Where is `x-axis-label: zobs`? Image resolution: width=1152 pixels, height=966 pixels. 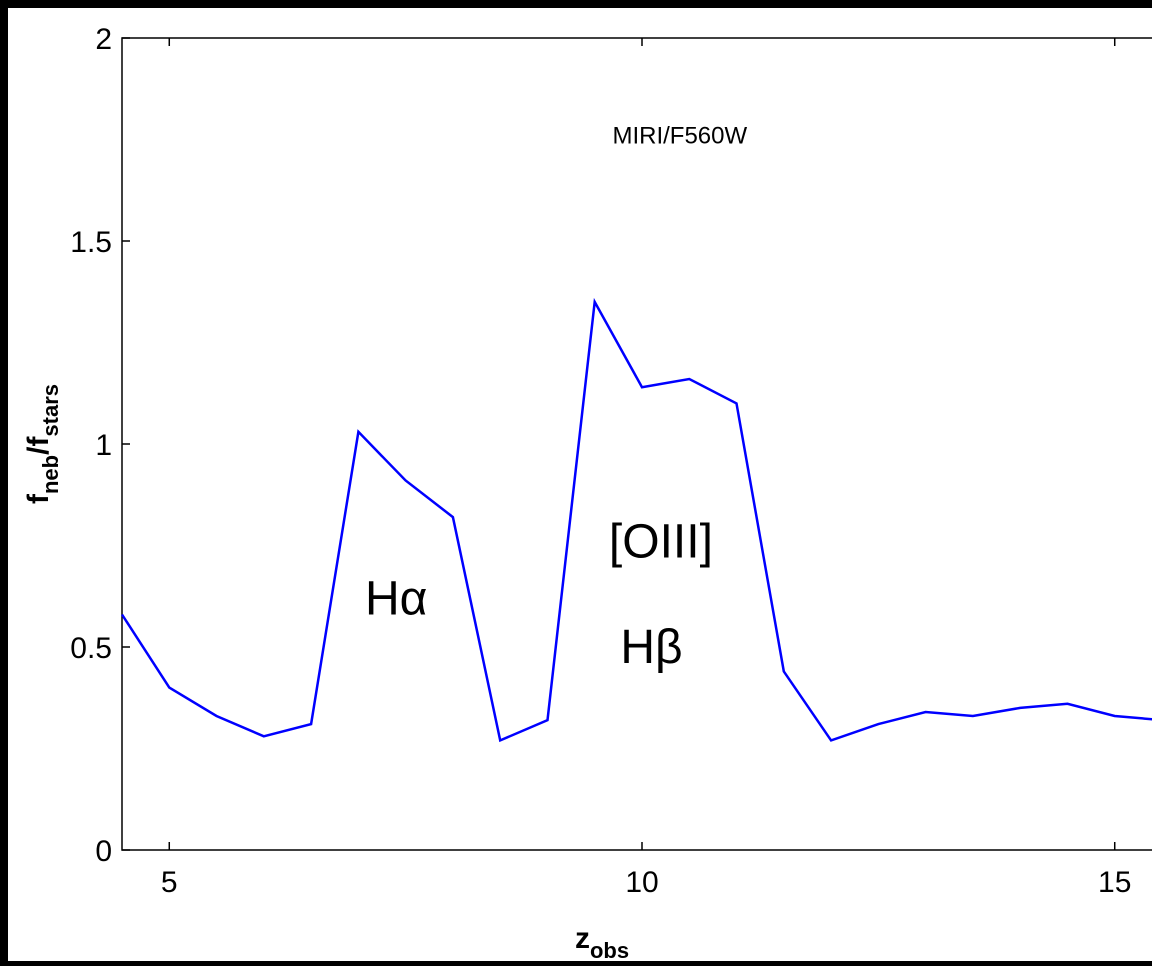
x-axis-label: zobs is located at coordinates (602, 941).